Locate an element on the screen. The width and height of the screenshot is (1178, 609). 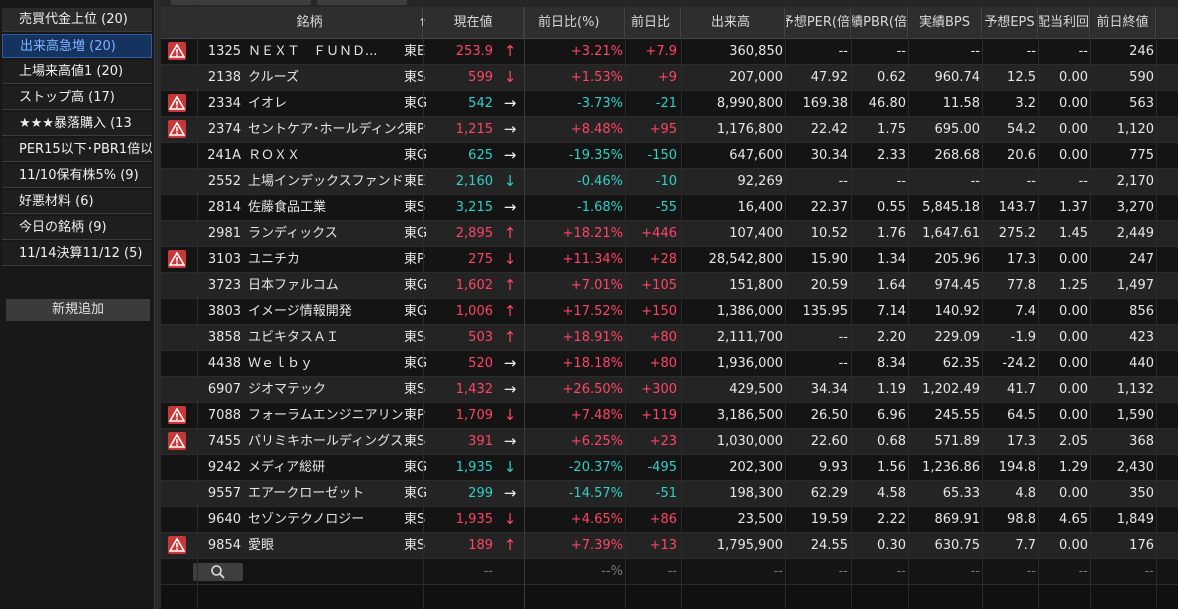
forecast-eps: 7.7 is located at coordinates (1025, 545).